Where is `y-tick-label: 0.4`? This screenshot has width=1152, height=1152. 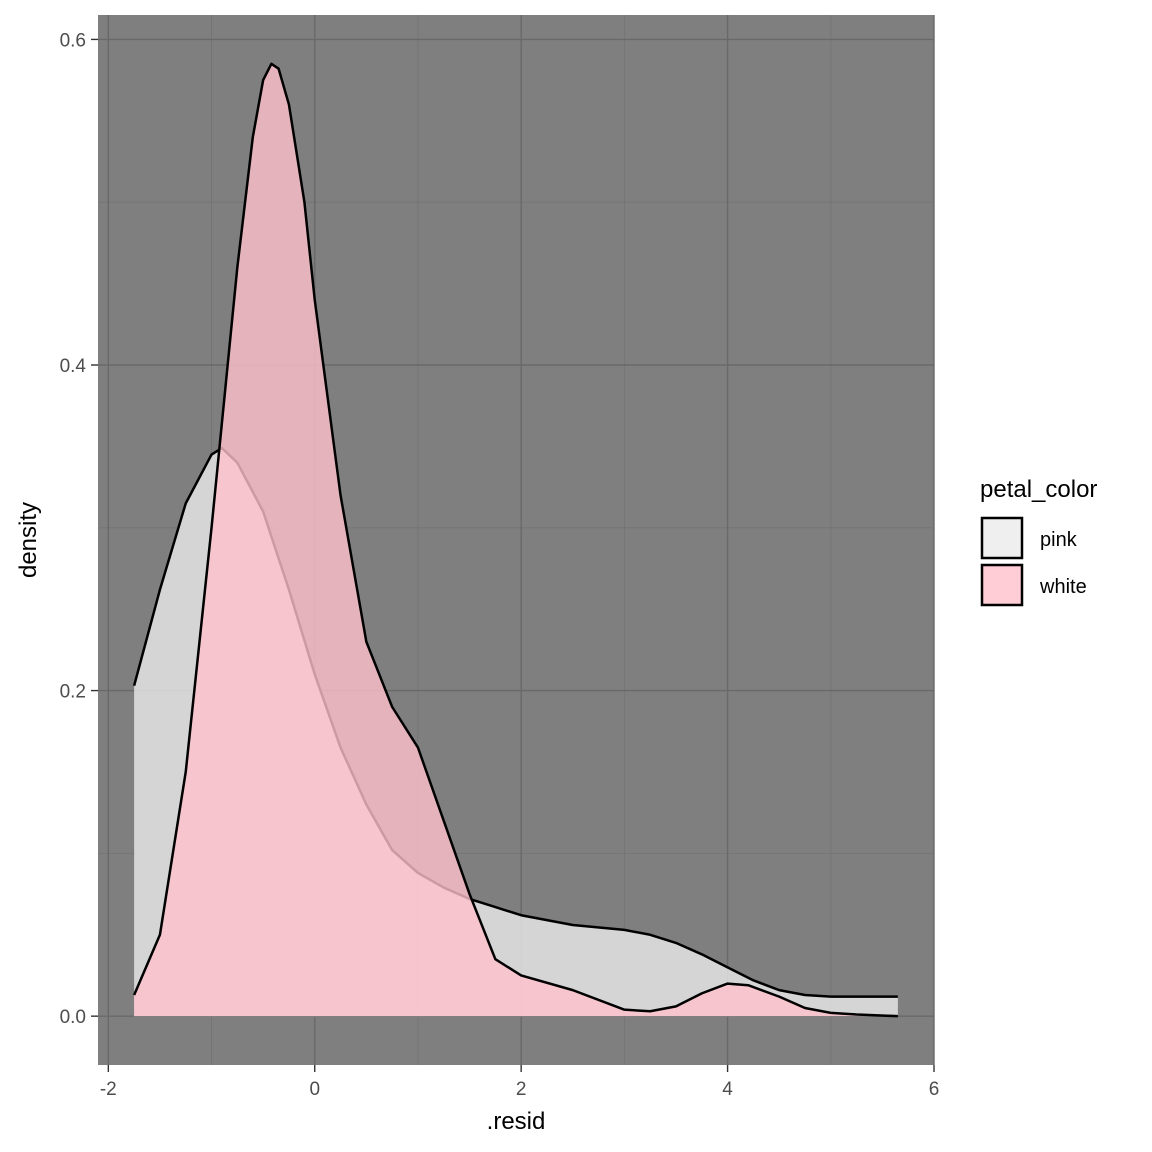 y-tick-label: 0.4 is located at coordinates (73, 366).